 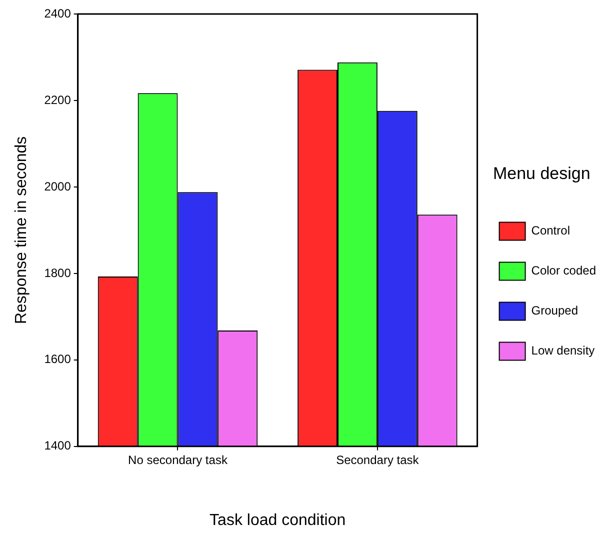 What do you see at coordinates (378, 459) in the screenshot?
I see `x-tick-label: Secondary task` at bounding box center [378, 459].